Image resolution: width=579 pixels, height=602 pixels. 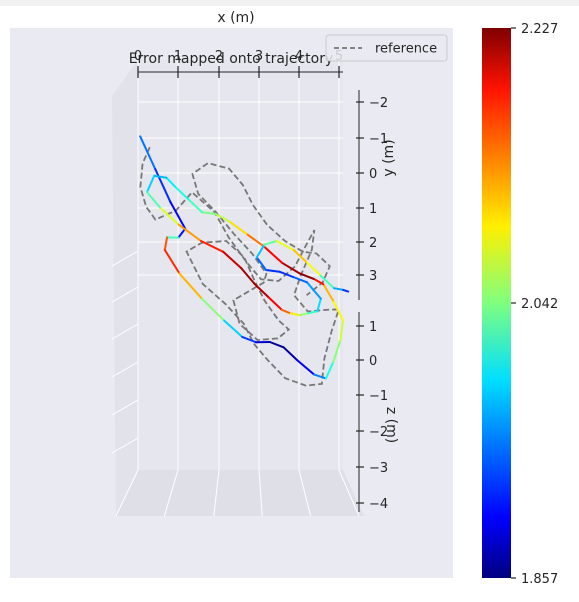 I want to click on z-tick-label: 1, so click(x=373, y=327).